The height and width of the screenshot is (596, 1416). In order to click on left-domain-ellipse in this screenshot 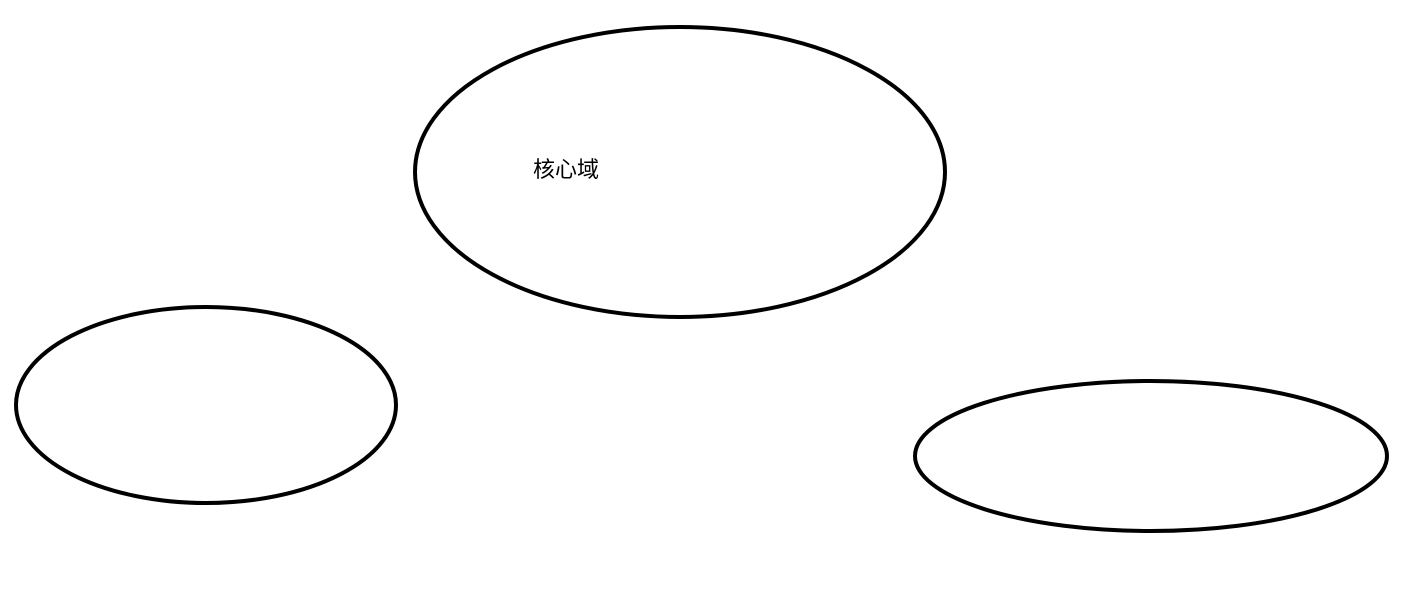, I will do `click(206, 405)`.